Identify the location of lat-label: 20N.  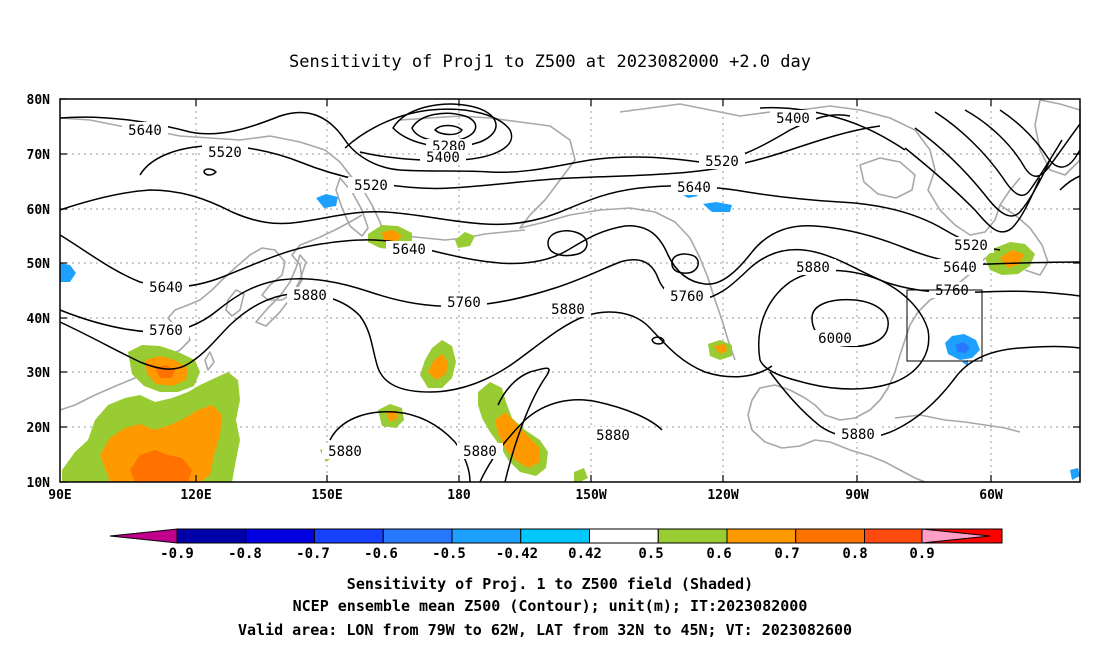
(39, 428).